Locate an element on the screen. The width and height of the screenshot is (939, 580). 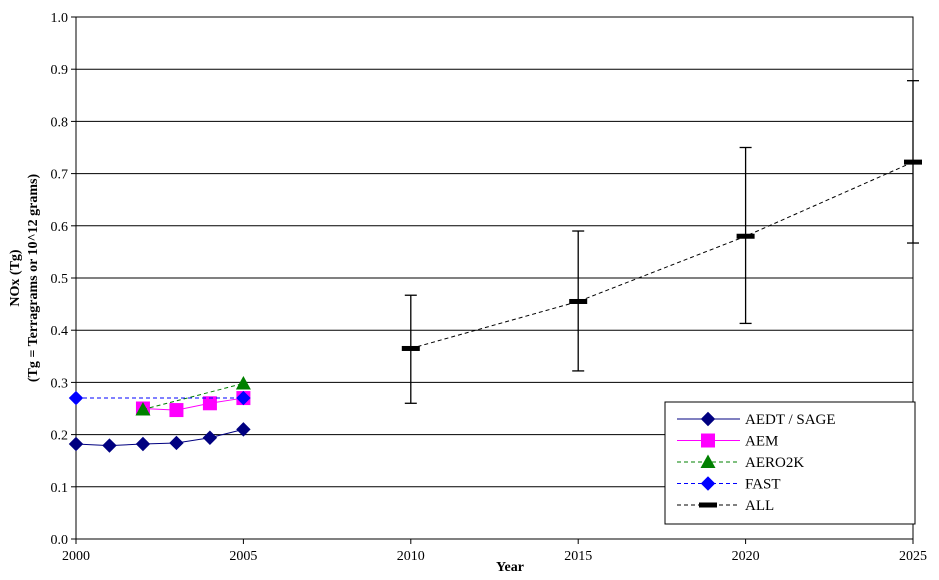
y-tick-label: 0.6 is located at coordinates (60, 227).